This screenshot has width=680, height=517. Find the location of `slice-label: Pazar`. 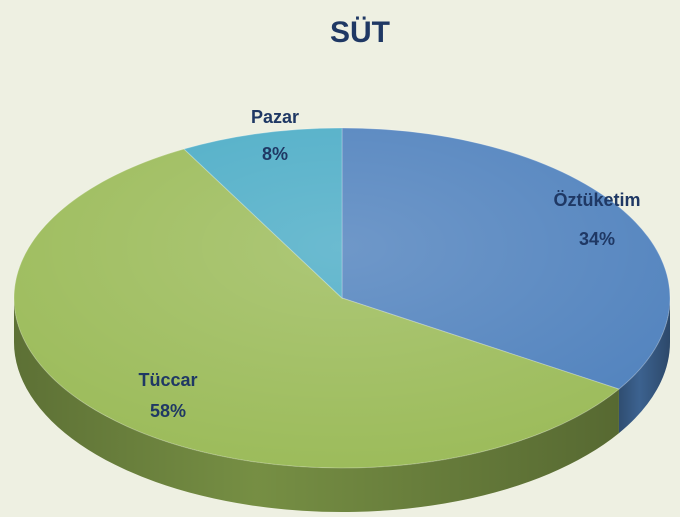

slice-label: Pazar is located at coordinates (275, 117).